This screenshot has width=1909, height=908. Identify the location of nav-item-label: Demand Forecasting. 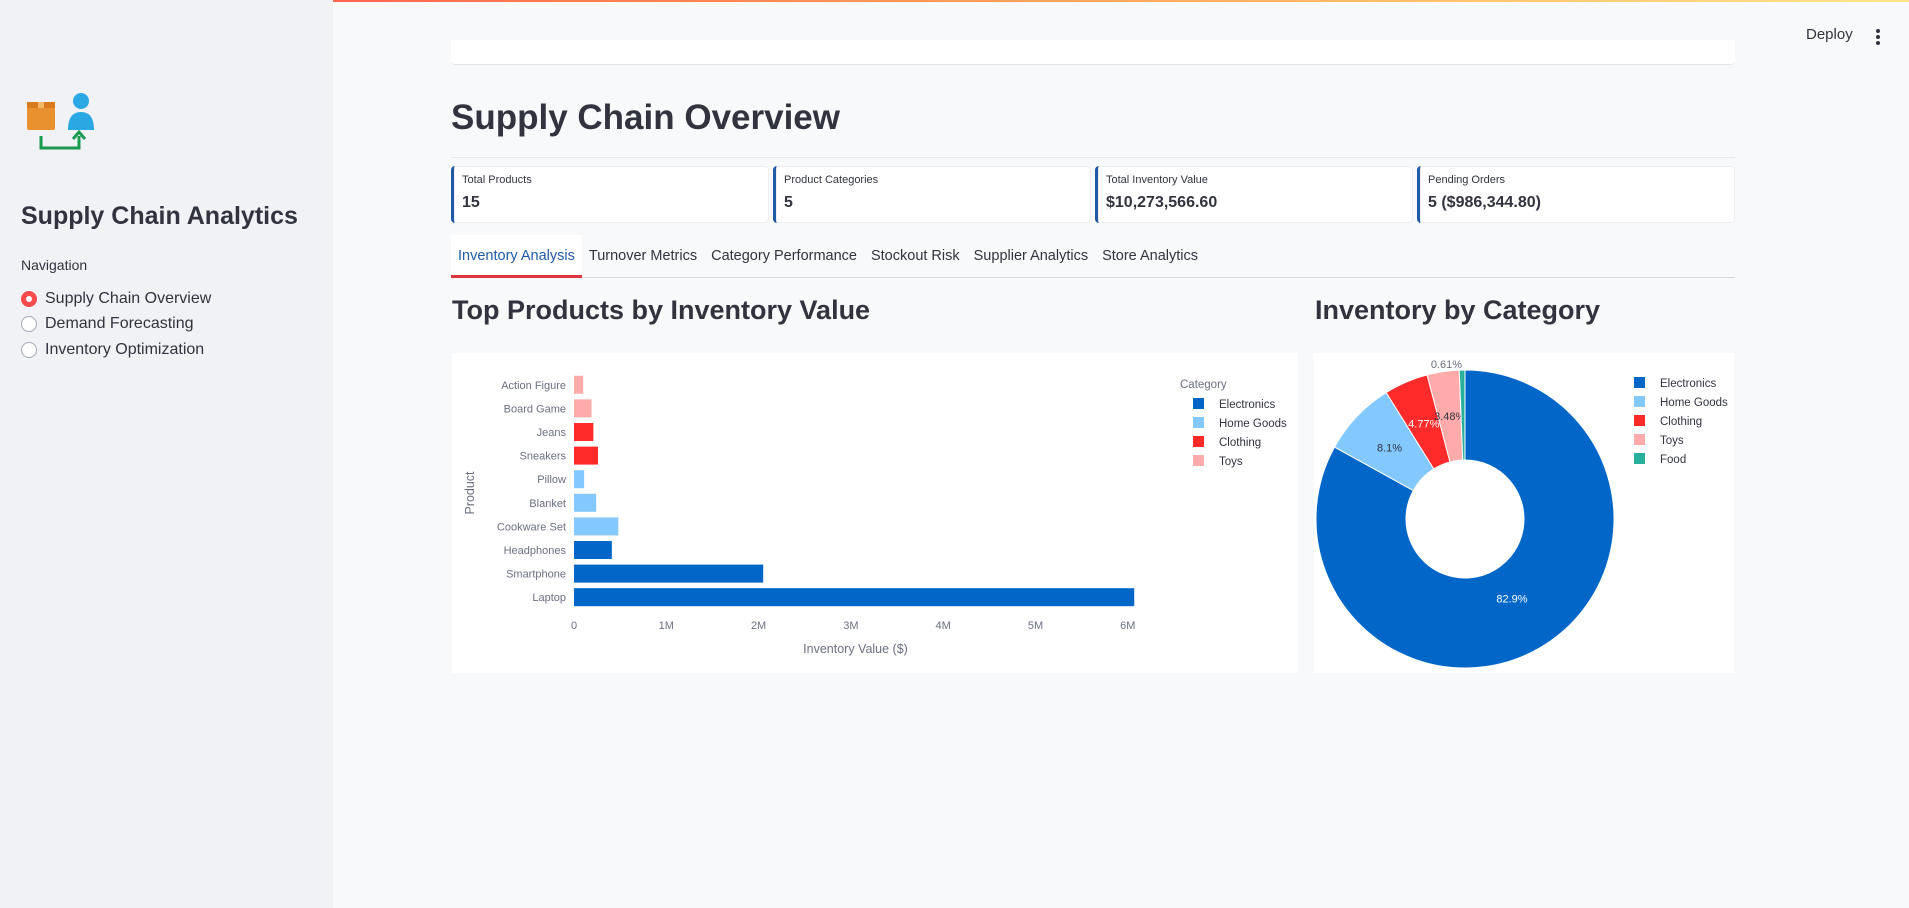
(119, 324).